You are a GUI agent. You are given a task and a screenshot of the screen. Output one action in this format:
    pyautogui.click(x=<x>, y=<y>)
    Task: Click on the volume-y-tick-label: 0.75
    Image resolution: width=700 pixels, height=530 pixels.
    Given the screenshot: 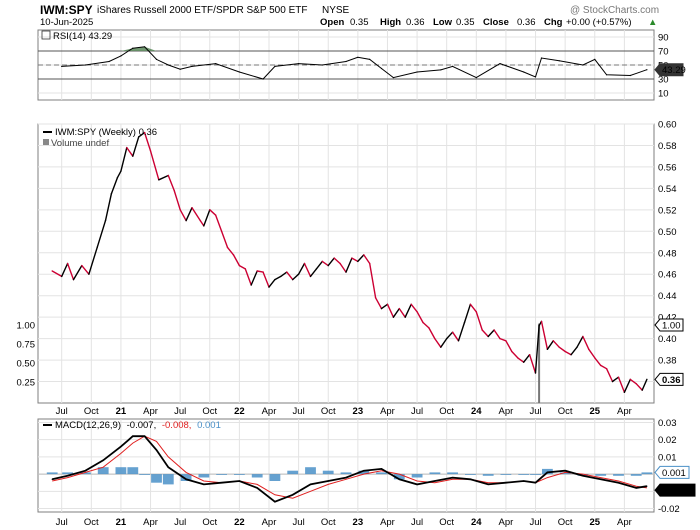 What is the action you would take?
    pyautogui.click(x=26, y=345)
    